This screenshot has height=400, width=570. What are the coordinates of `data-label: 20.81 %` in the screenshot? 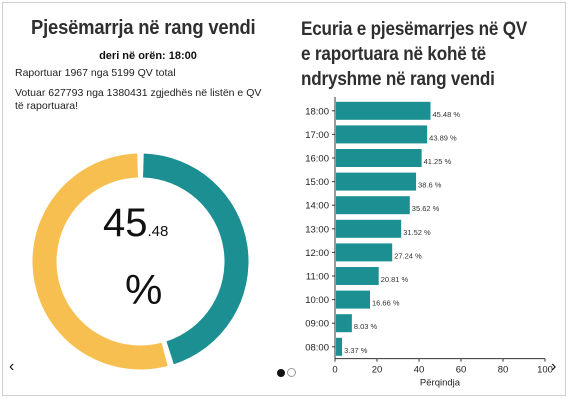 It's located at (395, 279).